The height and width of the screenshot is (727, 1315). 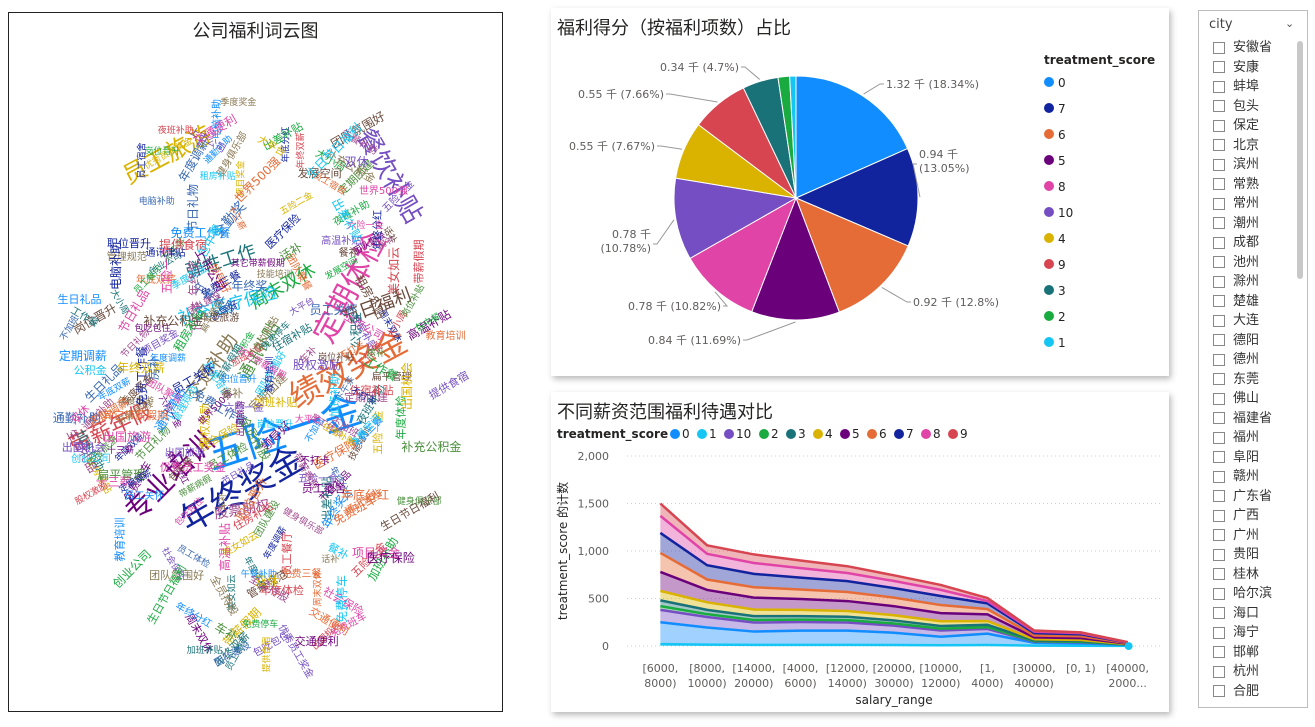 What do you see at coordinates (1236, 653) in the screenshot?
I see `slicer-item: 邯郸` at bounding box center [1236, 653].